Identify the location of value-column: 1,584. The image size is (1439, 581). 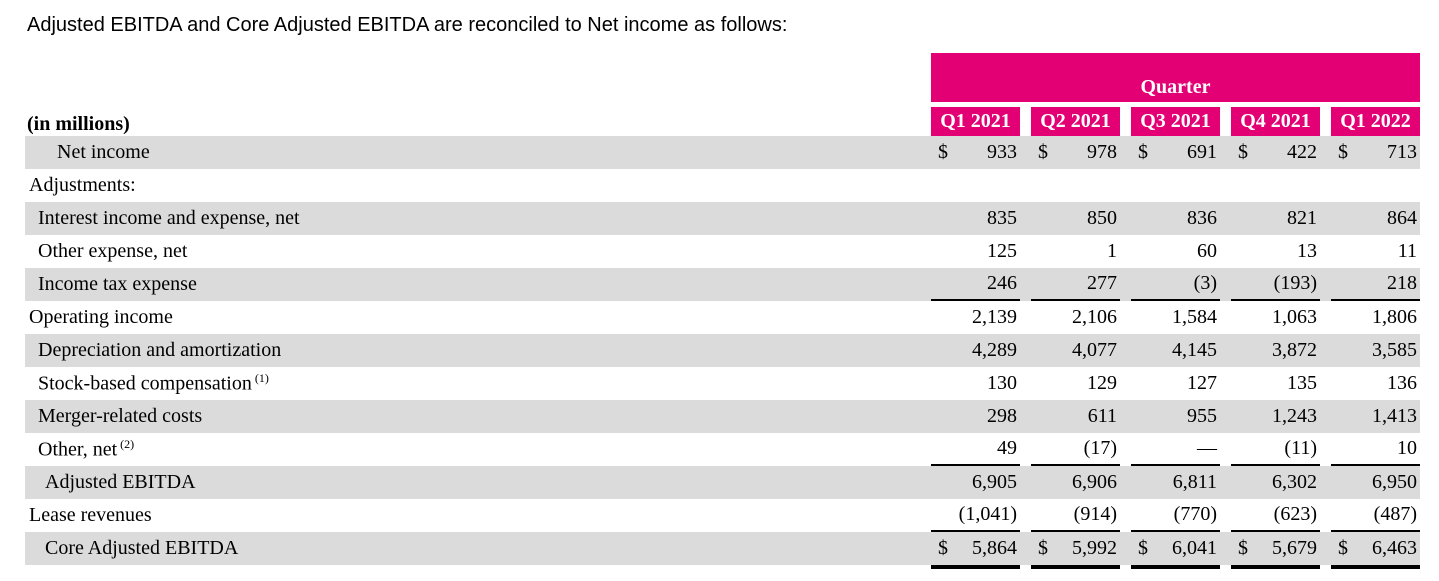
(1170, 317).